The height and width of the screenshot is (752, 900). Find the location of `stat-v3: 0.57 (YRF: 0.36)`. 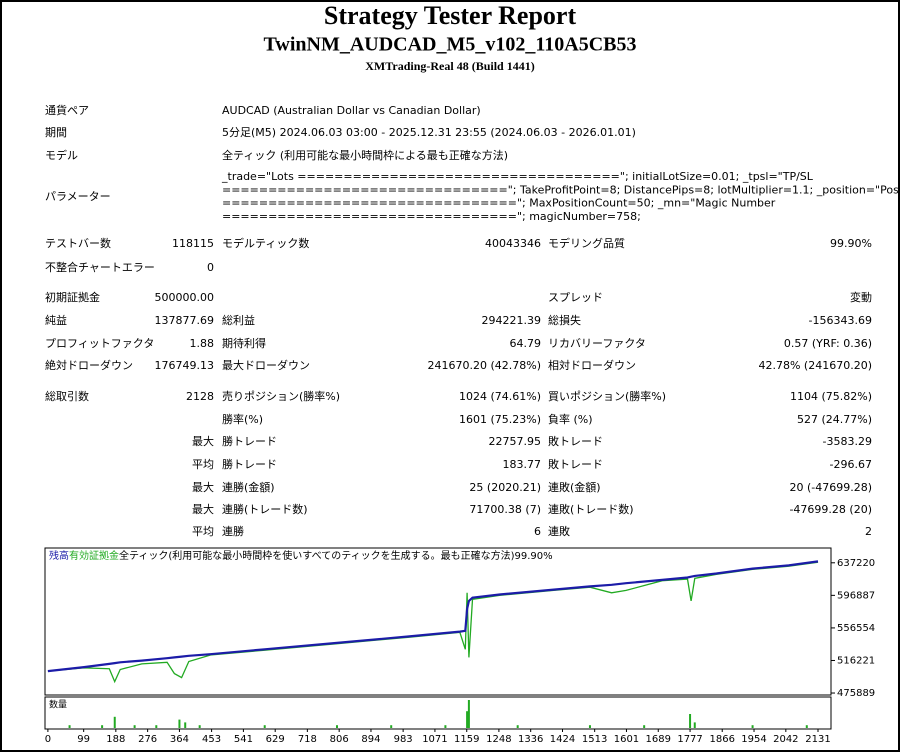

stat-v3: 0.57 (YRF: 0.36) is located at coordinates (828, 343).